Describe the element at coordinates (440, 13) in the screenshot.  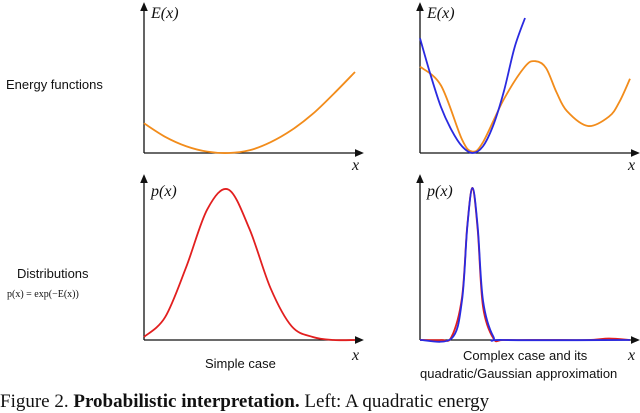
I see `y-axis-label-energy-right: E(x)` at that location.